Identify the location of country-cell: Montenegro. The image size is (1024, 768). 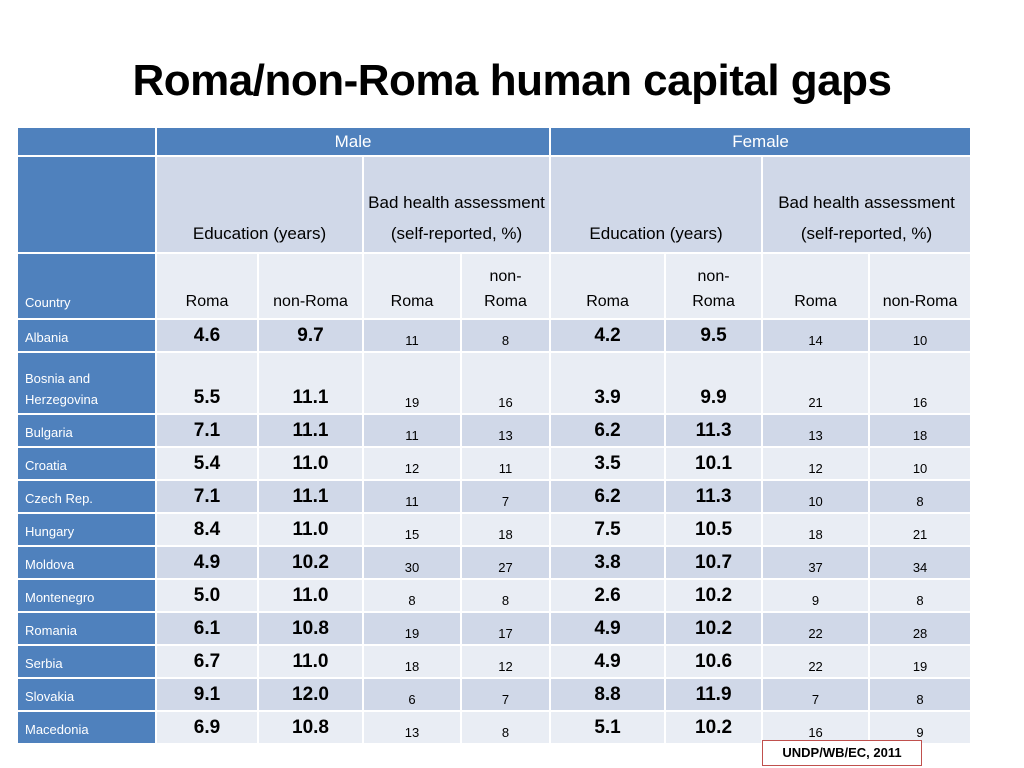
(86, 595).